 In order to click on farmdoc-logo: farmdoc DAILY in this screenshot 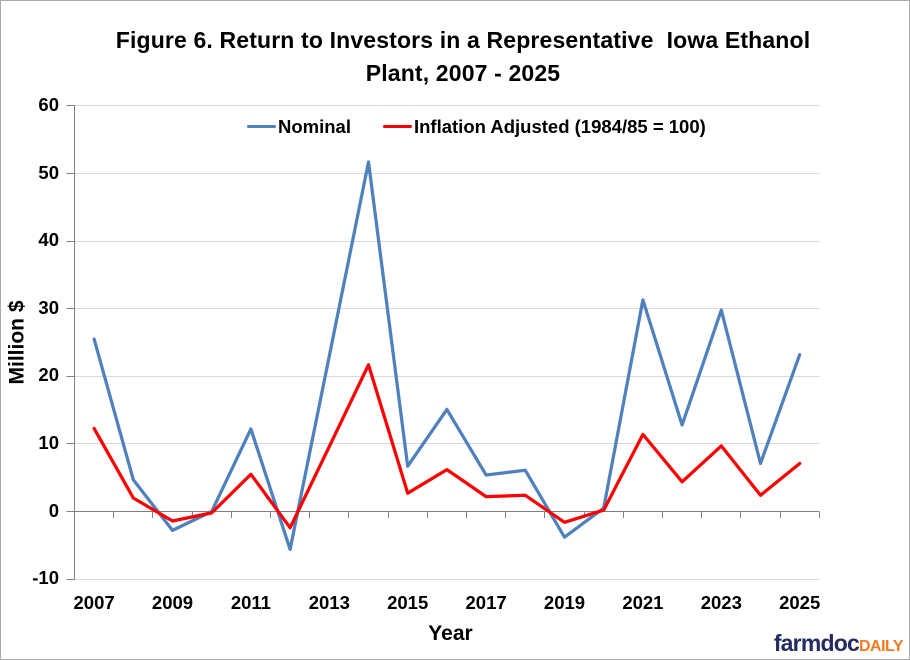, I will do `click(838, 643)`.